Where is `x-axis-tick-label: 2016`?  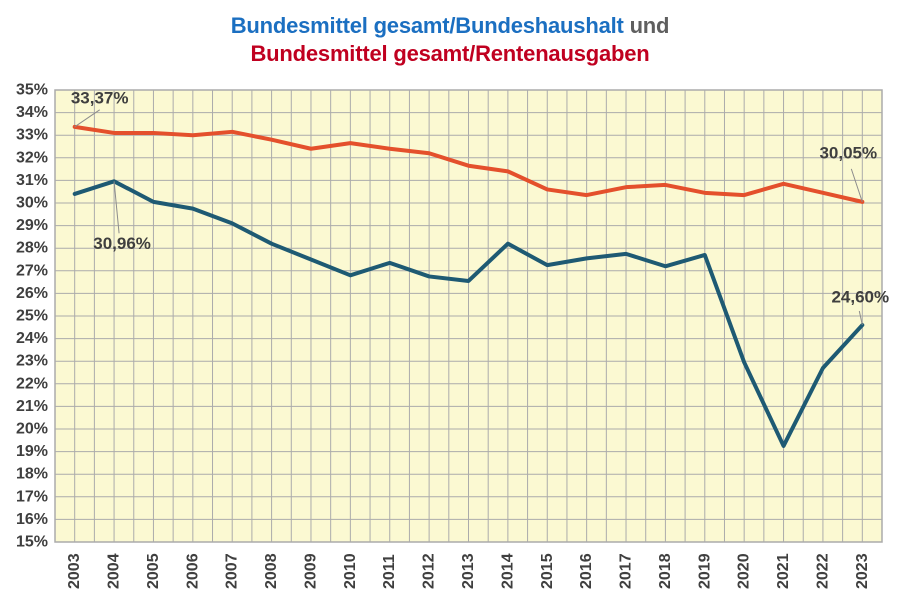 x-axis-tick-label: 2016 is located at coordinates (586, 571).